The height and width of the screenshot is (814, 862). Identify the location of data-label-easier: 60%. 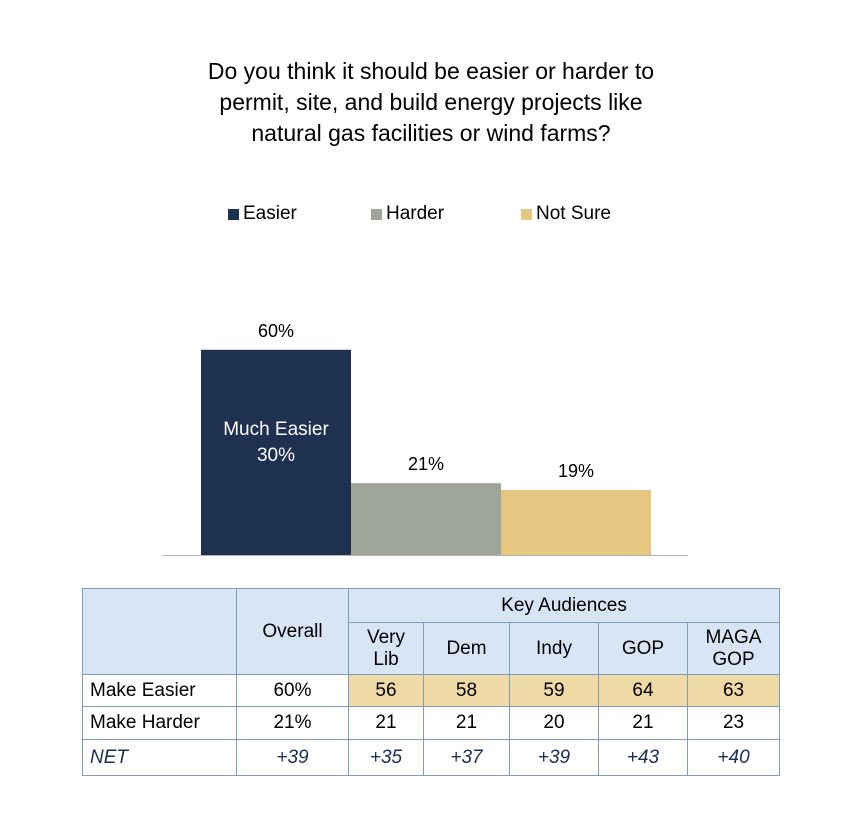
(276, 331).